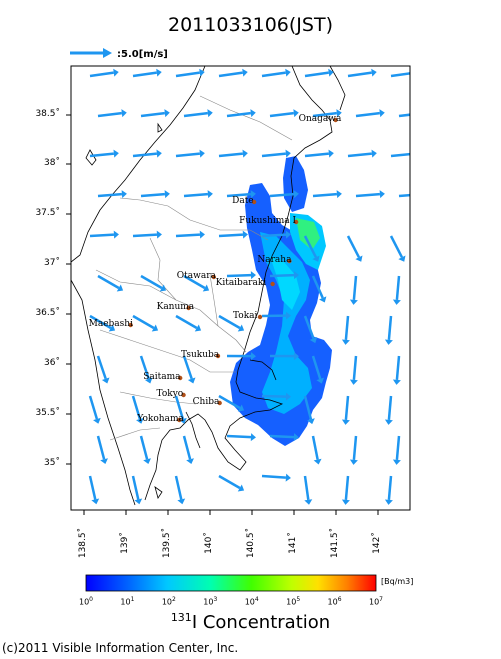 This screenshot has width=501, height=659. What do you see at coordinates (209, 543) in the screenshot?
I see `lon-tick-label: 140˚` at bounding box center [209, 543].